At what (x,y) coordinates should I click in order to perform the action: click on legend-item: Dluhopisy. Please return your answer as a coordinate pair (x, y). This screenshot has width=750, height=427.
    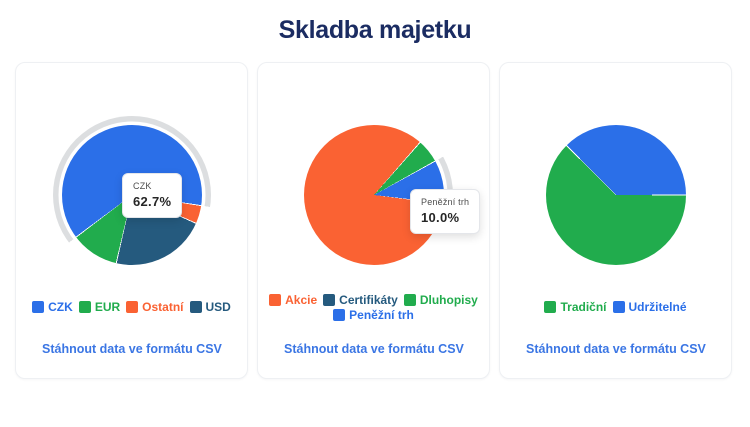
    Looking at the image, I should click on (440, 299).